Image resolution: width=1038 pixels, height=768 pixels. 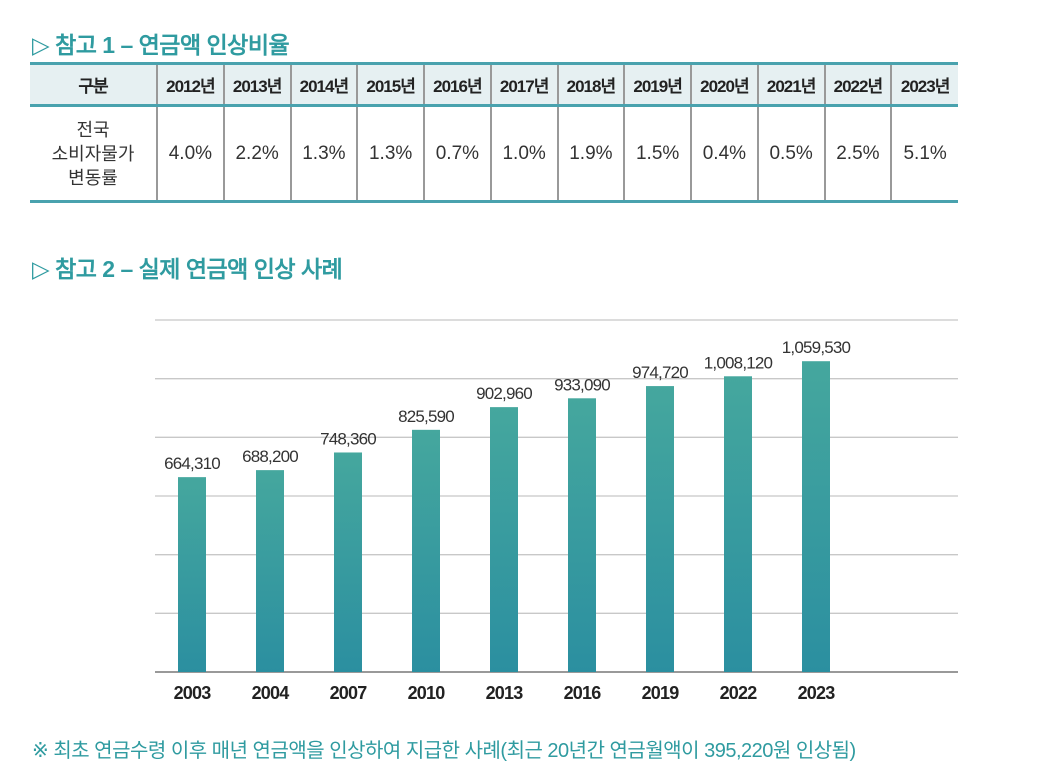 What do you see at coordinates (661, 693) in the screenshot?
I see `x-tick-label: 2019` at bounding box center [661, 693].